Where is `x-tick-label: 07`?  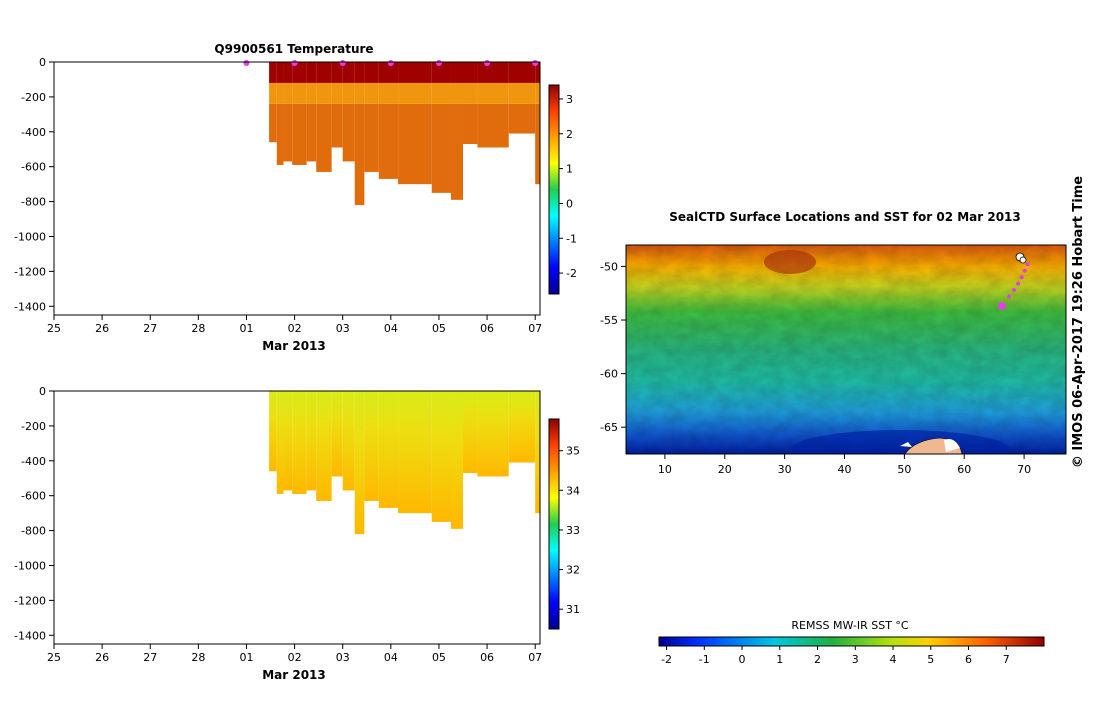
x-tick-label: 07 is located at coordinates (535, 657).